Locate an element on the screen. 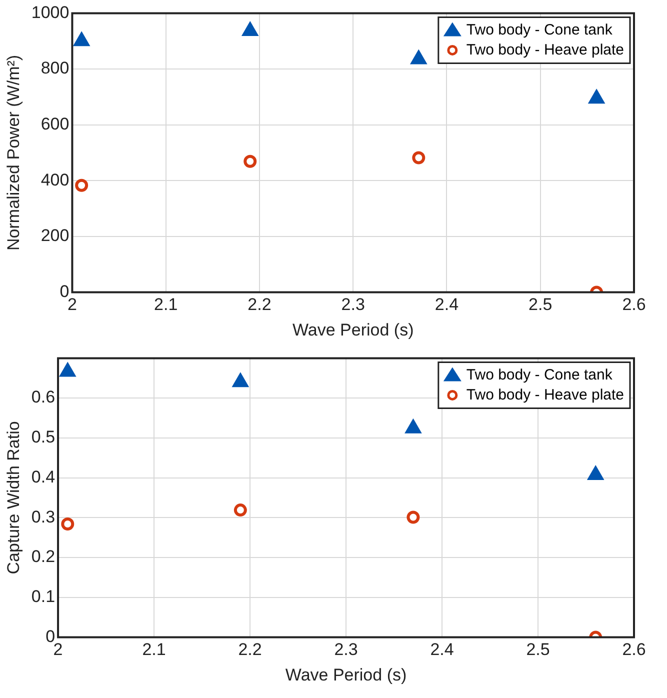 Image resolution: width=667 pixels, height=698 pixels. y-tick-label: 0.4 is located at coordinates (43, 476).